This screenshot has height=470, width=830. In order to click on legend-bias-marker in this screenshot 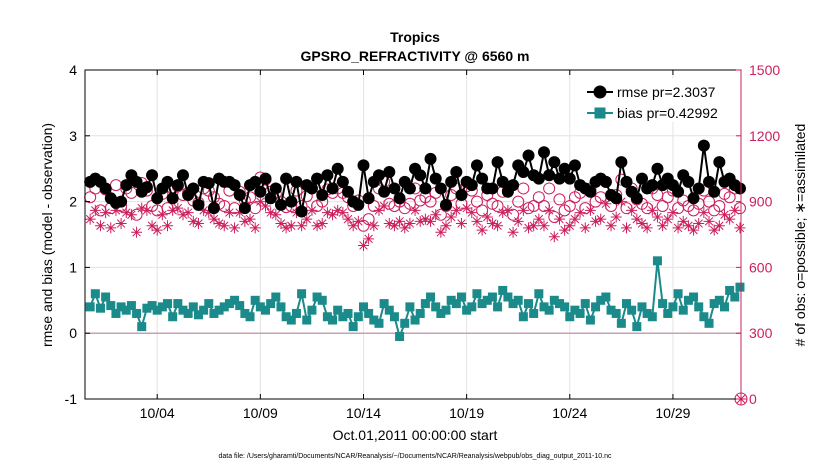, I will do `click(600, 113)`.